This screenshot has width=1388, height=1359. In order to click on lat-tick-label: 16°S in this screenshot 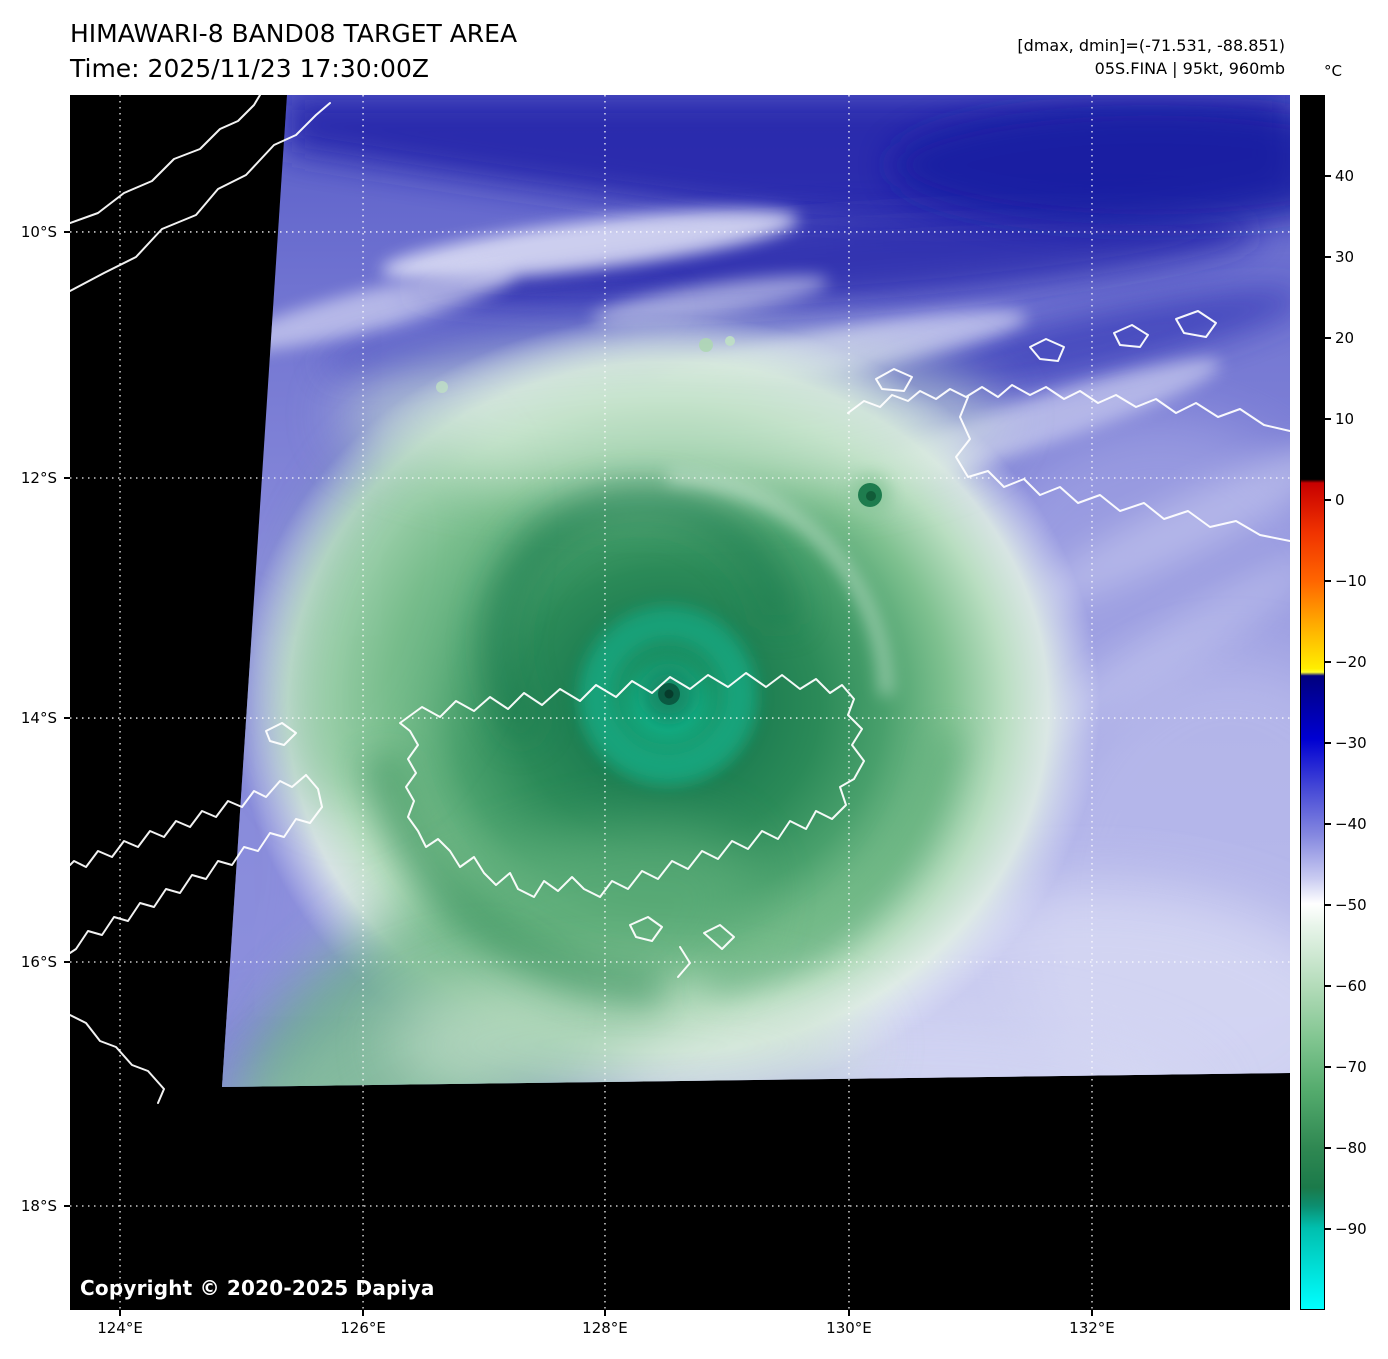, I will do `click(38, 962)`.